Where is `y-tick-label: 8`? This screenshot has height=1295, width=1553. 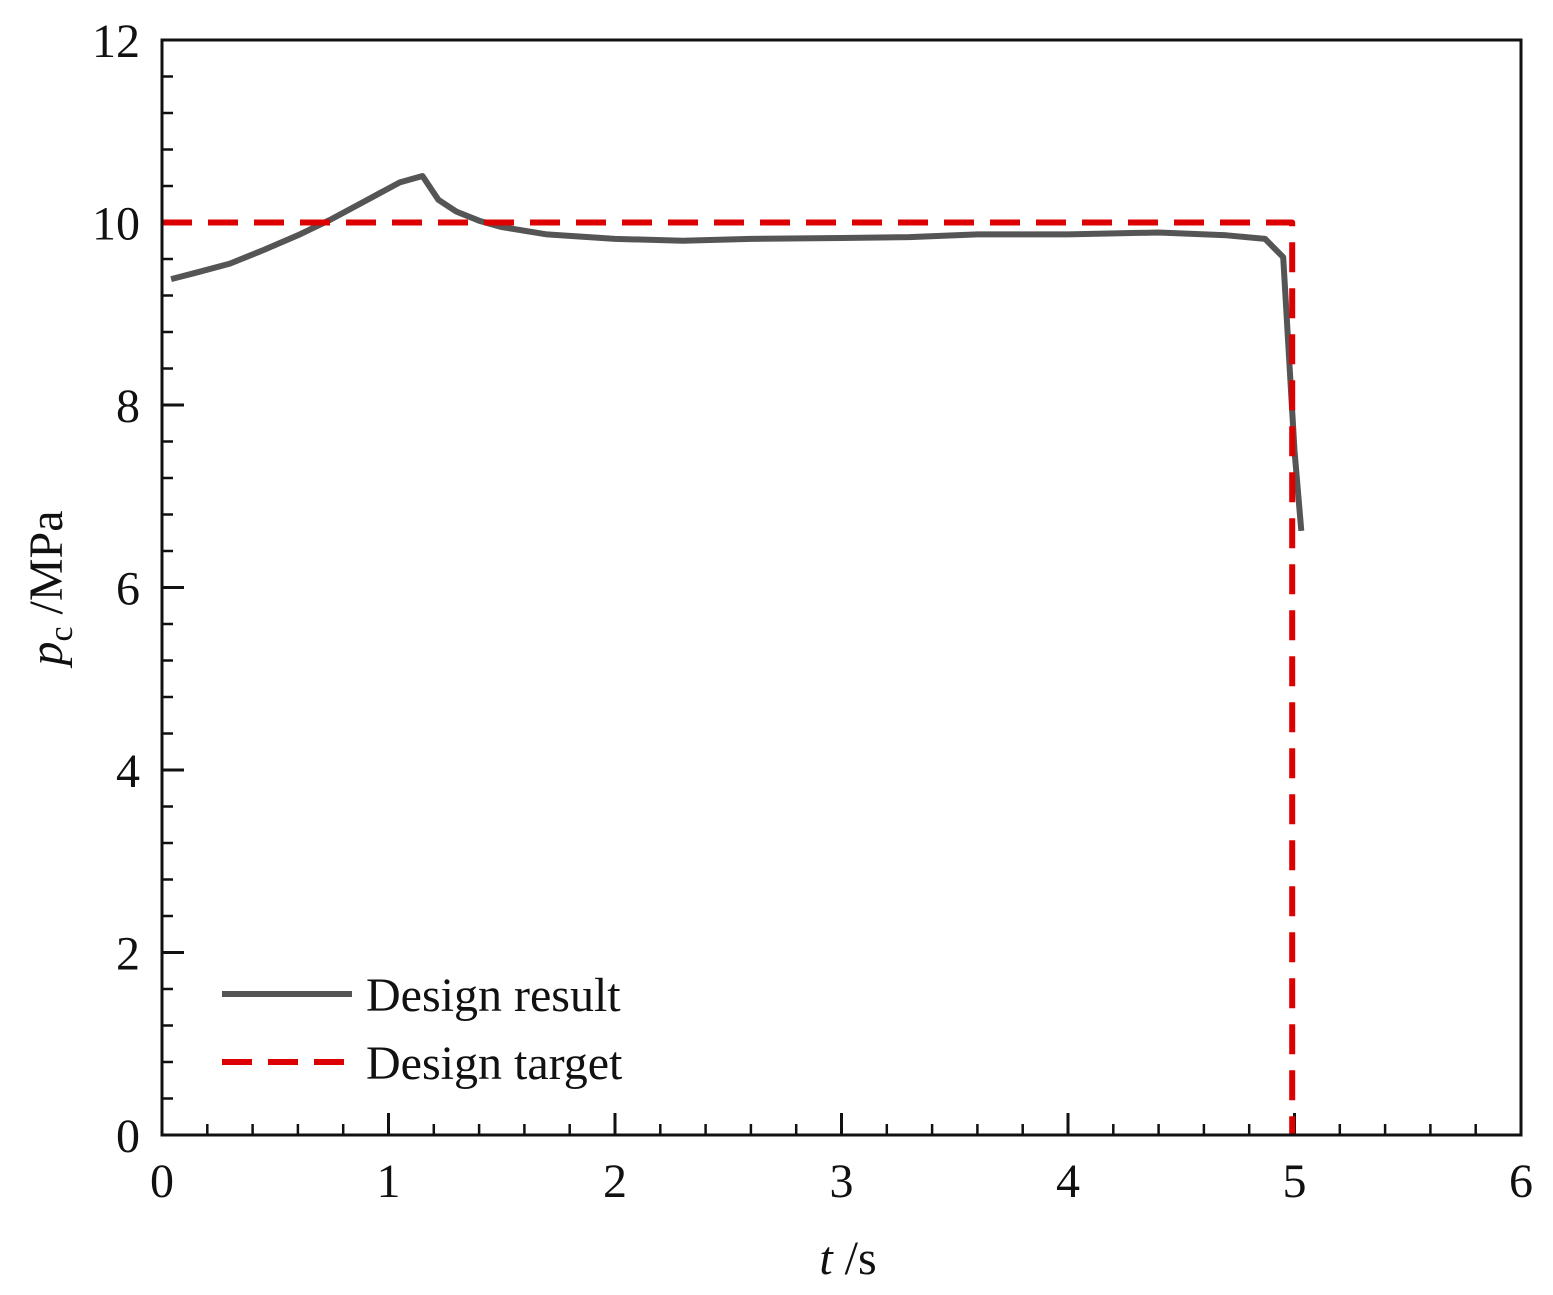
y-tick-label: 8 is located at coordinates (128, 406).